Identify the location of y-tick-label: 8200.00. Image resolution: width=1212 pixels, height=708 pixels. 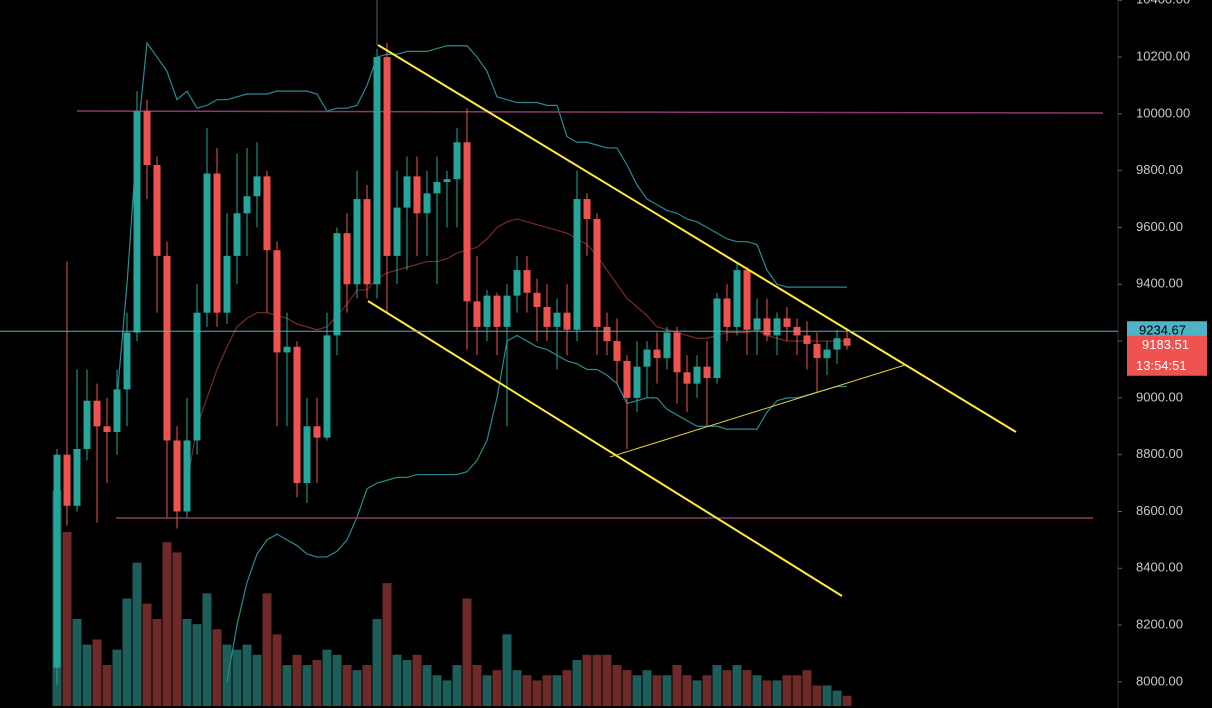
(1159, 624).